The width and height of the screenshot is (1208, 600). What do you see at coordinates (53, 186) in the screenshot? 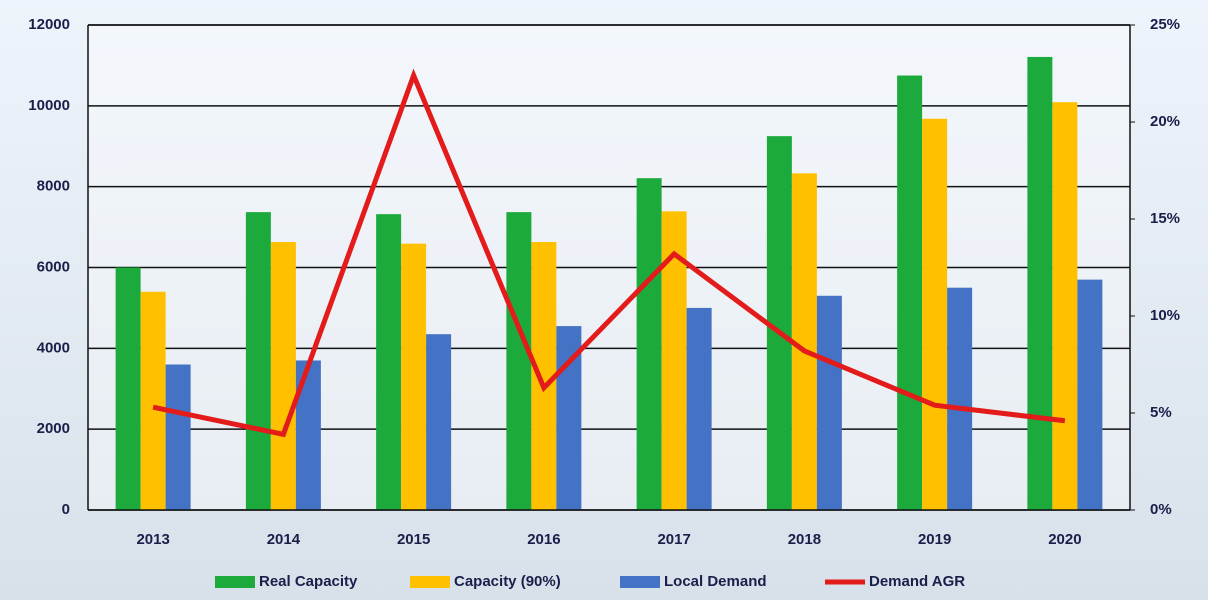
I see `y-tick-label: 8000` at bounding box center [53, 186].